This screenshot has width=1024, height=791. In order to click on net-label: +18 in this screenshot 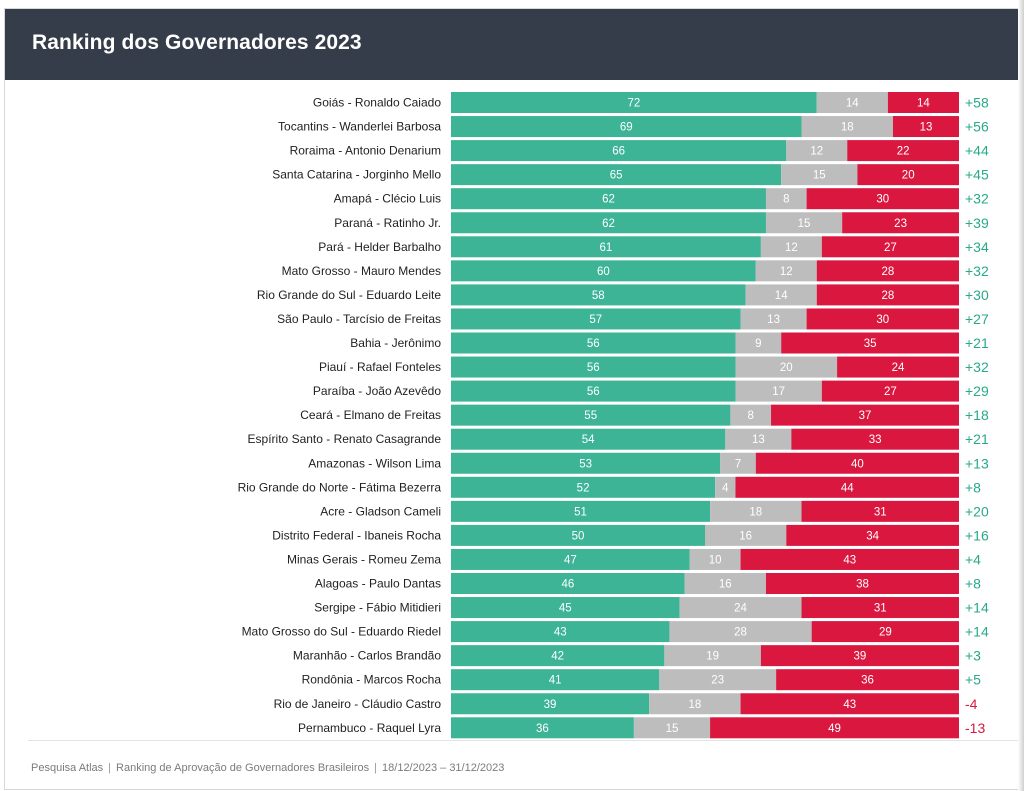, I will do `click(977, 415)`.